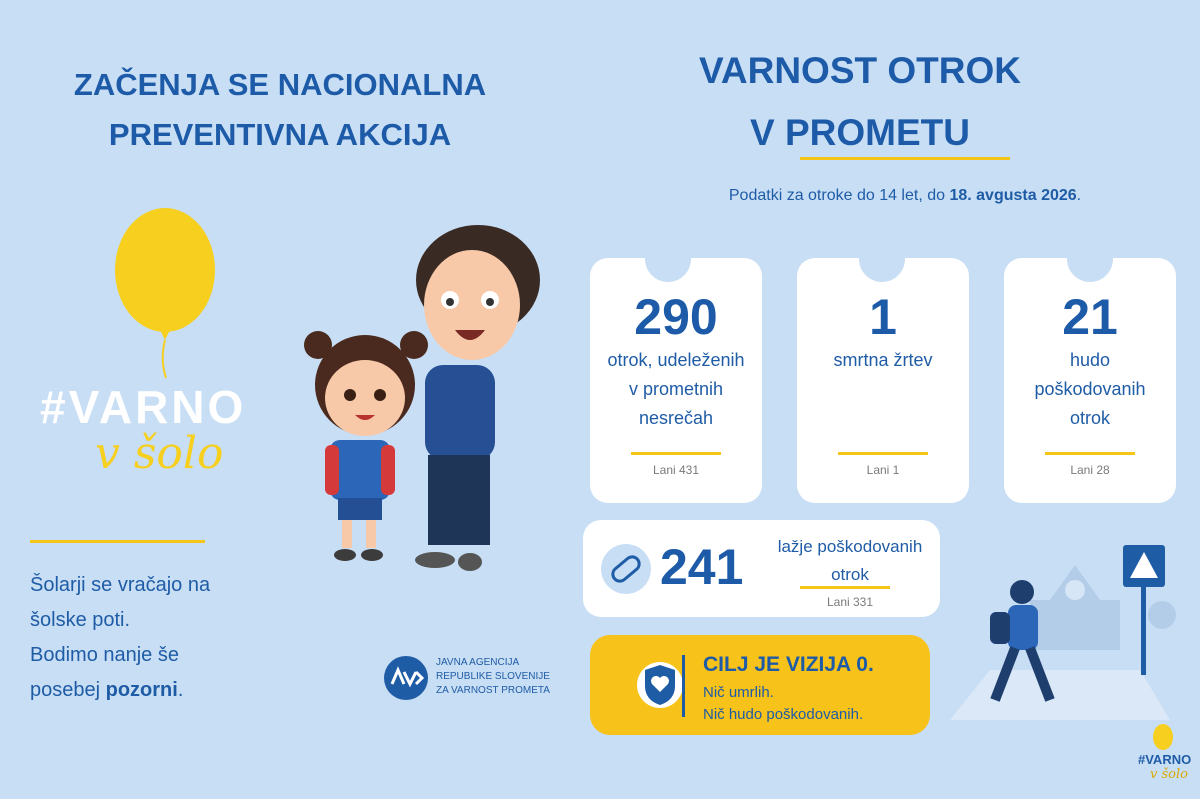  I want to click on logo-hashtag: #VARNO, so click(143, 407).